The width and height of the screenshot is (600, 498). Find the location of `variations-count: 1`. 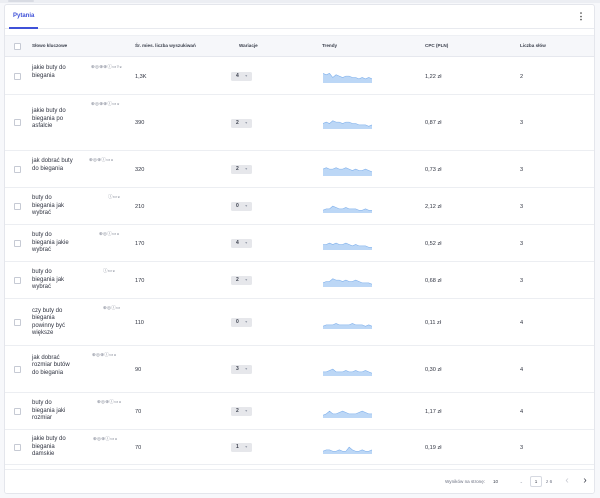

variations-count: 1 is located at coordinates (237, 447).